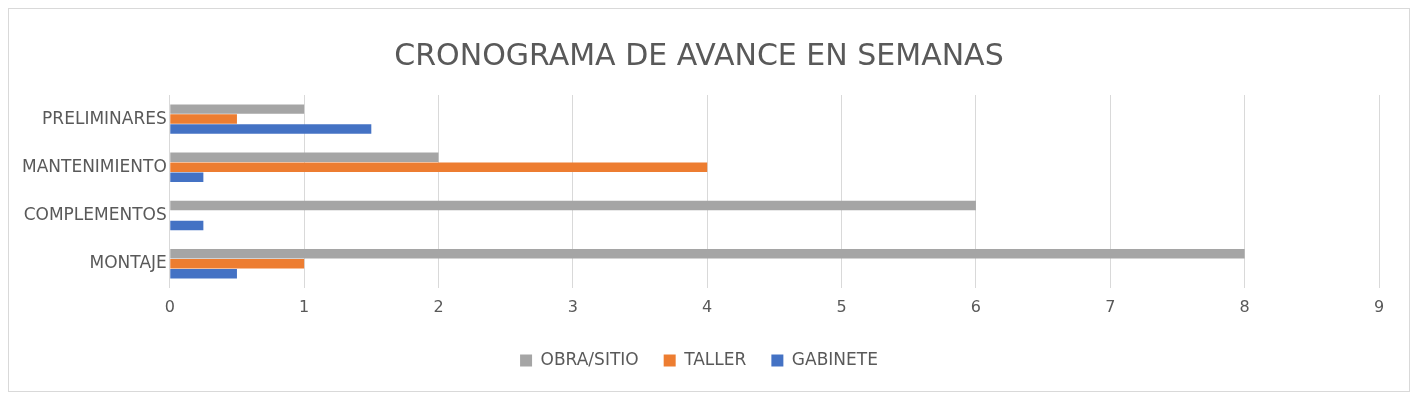 This screenshot has height=400, width=1419. Describe the element at coordinates (304, 306) in the screenshot. I see `x-tick-label: 1` at that location.